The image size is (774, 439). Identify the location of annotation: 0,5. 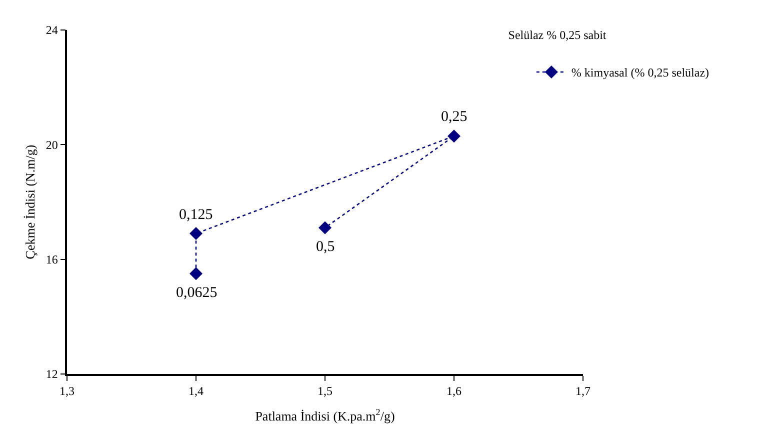
(325, 247).